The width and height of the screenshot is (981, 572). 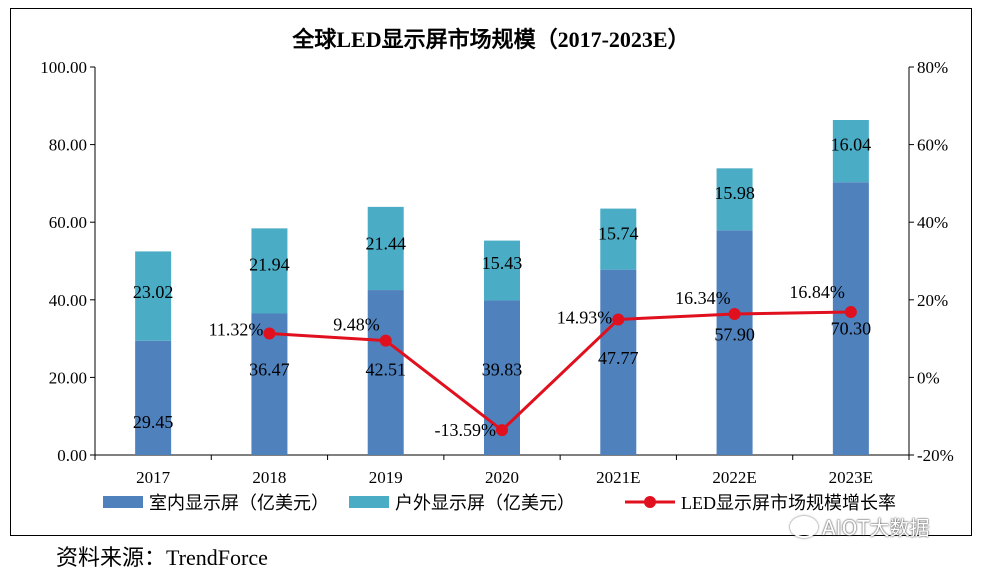 I want to click on growth-label: 16.34%, so click(x=703, y=298).